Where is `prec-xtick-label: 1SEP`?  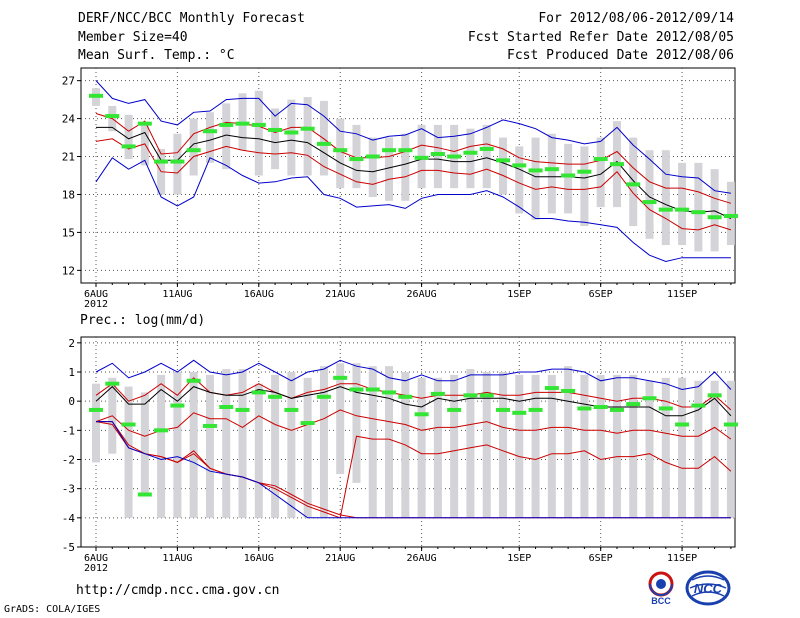 prec-xtick-label: 1SEP is located at coordinates (519, 558).